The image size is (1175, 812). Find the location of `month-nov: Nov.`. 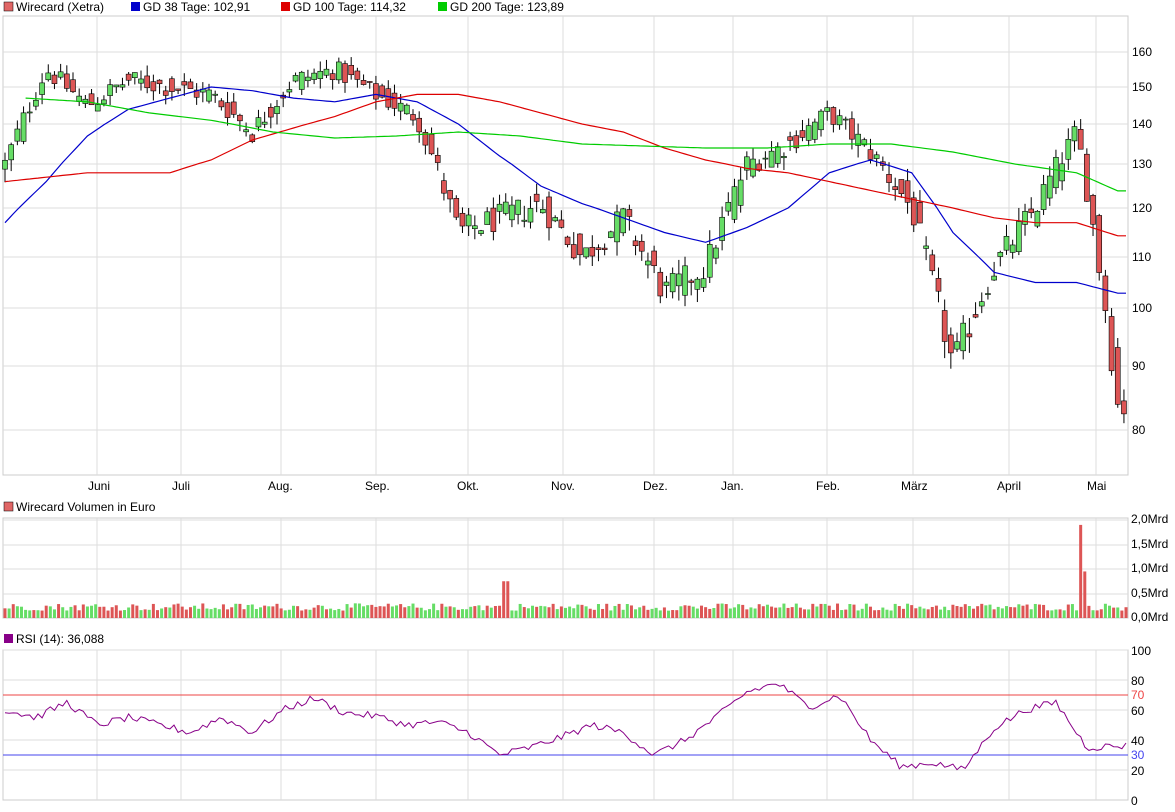

month-nov: Nov. is located at coordinates (563, 486).